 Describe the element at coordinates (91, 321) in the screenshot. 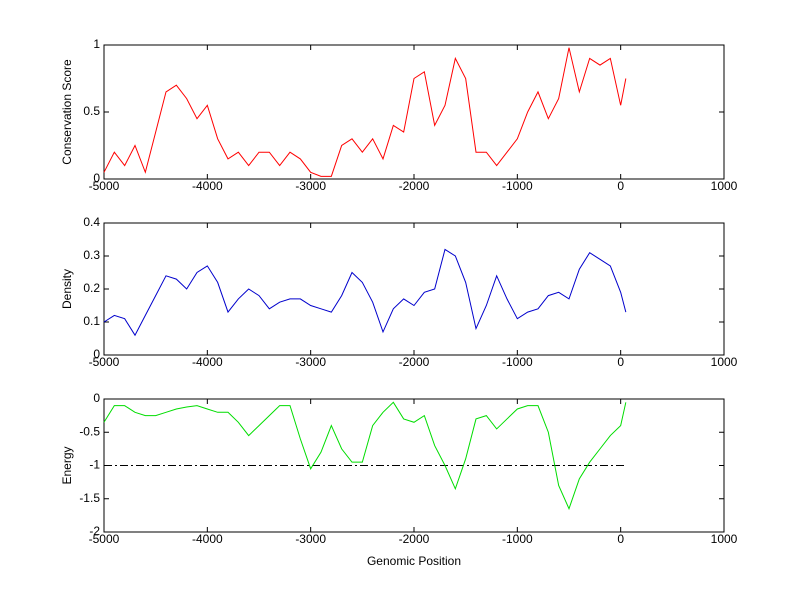

I see `y-tick-label: 0.1` at that location.